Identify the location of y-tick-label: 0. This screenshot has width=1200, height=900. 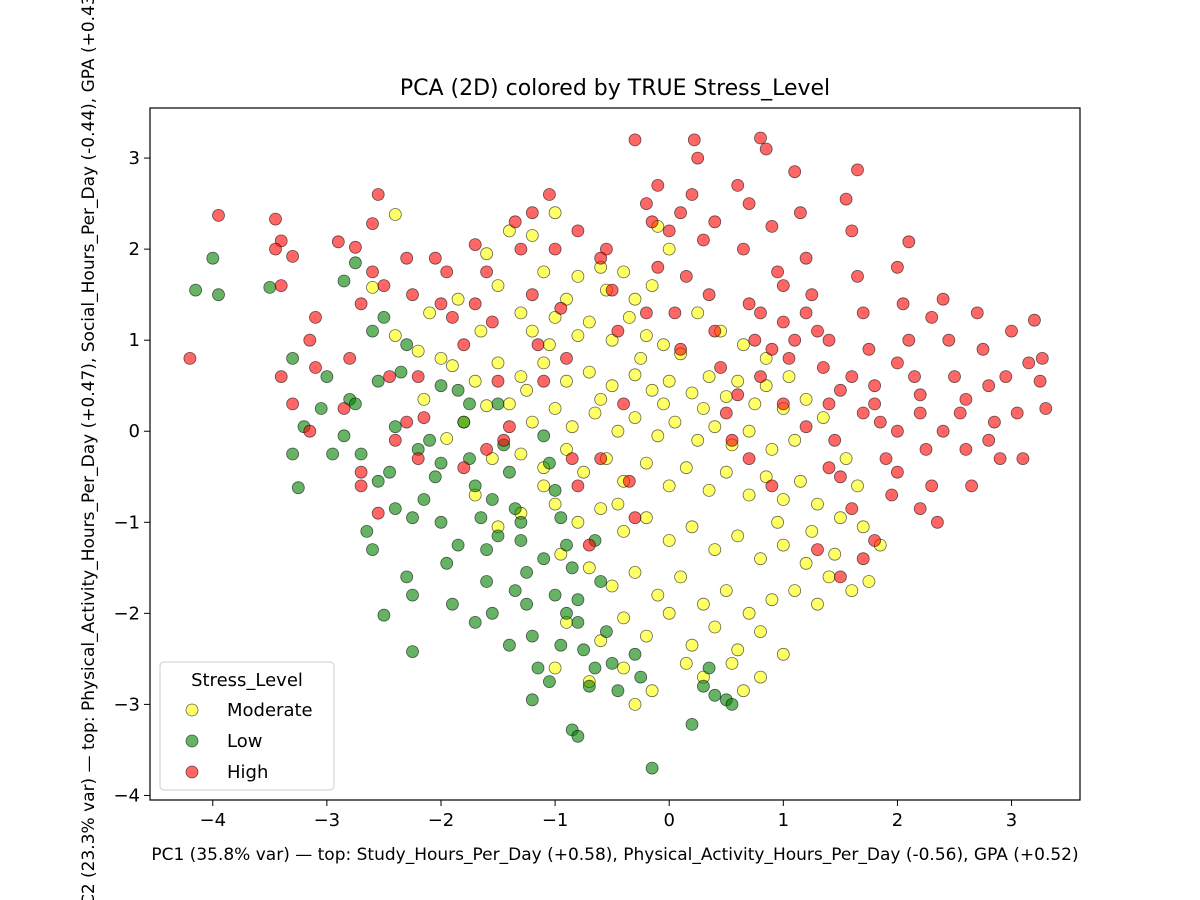
(134, 431).